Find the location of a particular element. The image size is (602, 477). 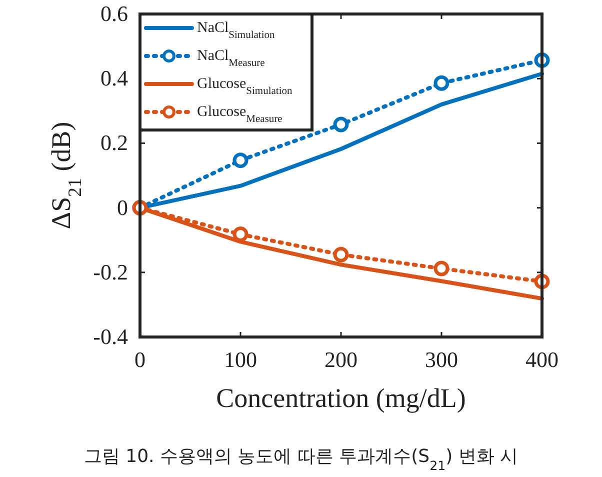

x-tick-label: 300 is located at coordinates (441, 359).